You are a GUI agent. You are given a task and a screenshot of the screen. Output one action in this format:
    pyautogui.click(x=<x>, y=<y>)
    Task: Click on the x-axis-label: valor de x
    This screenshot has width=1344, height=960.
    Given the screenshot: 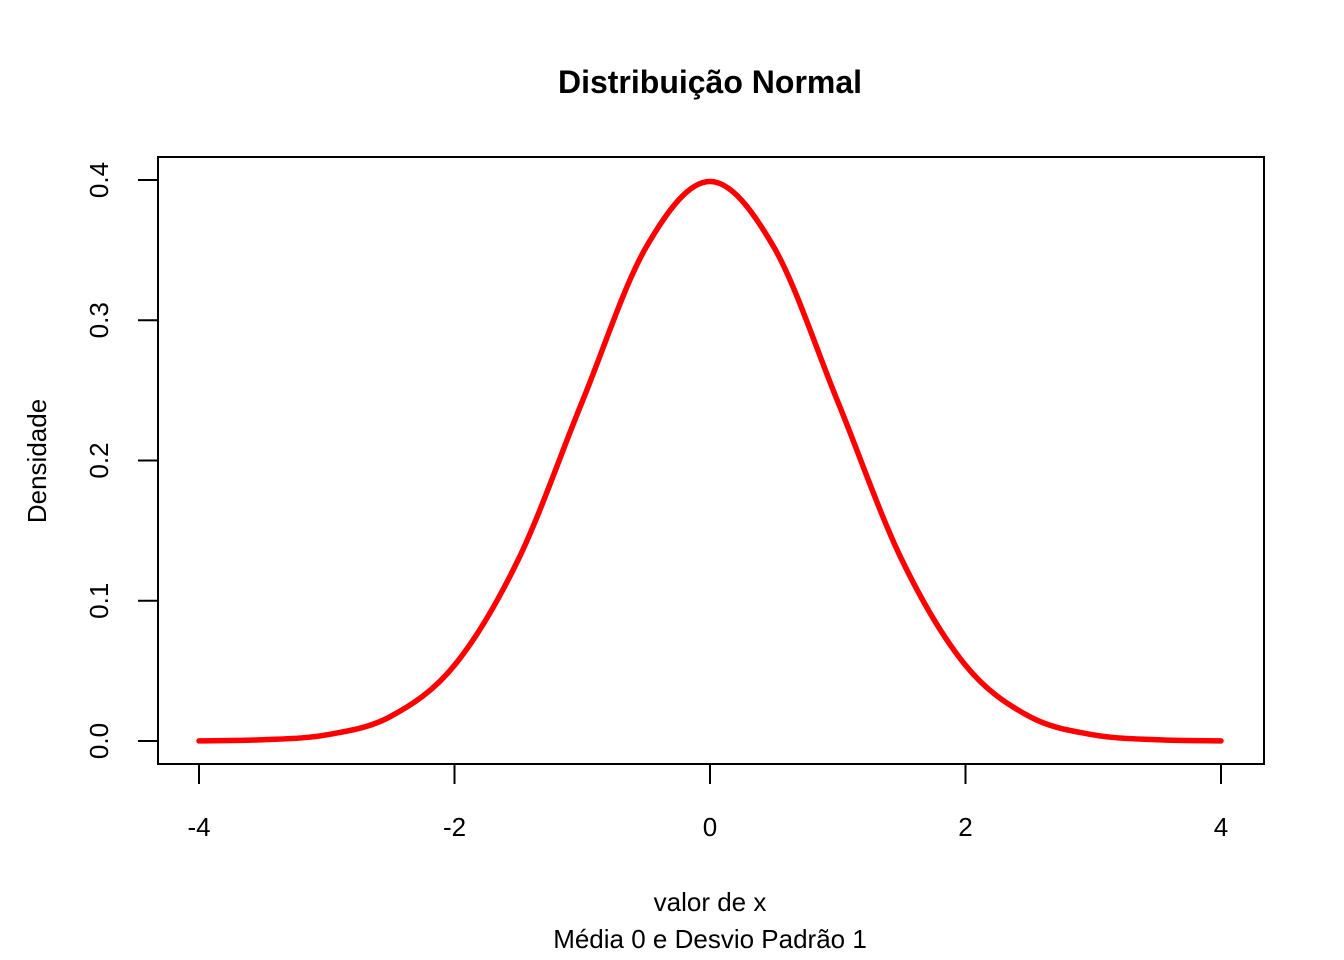 What is the action you would take?
    pyautogui.click(x=710, y=902)
    